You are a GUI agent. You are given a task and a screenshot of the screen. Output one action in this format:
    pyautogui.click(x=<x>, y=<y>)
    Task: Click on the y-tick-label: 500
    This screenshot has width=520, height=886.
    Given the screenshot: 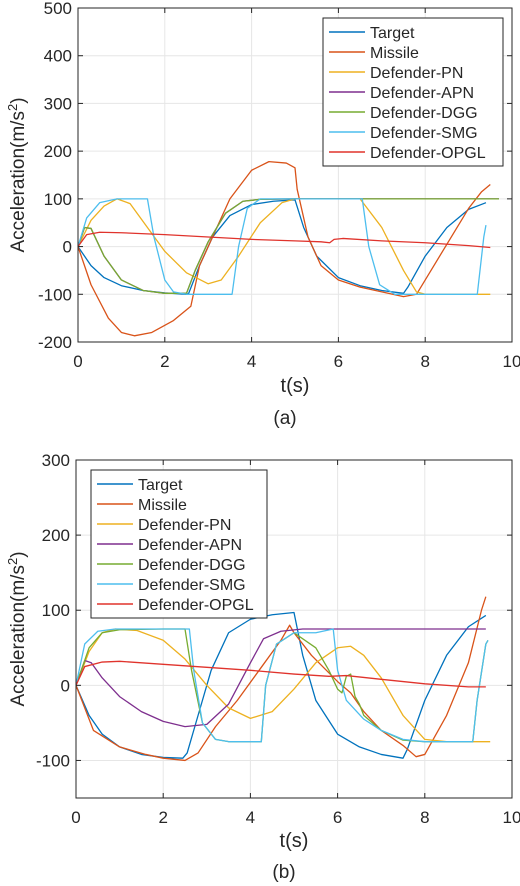 What is the action you would take?
    pyautogui.click(x=58, y=9)
    